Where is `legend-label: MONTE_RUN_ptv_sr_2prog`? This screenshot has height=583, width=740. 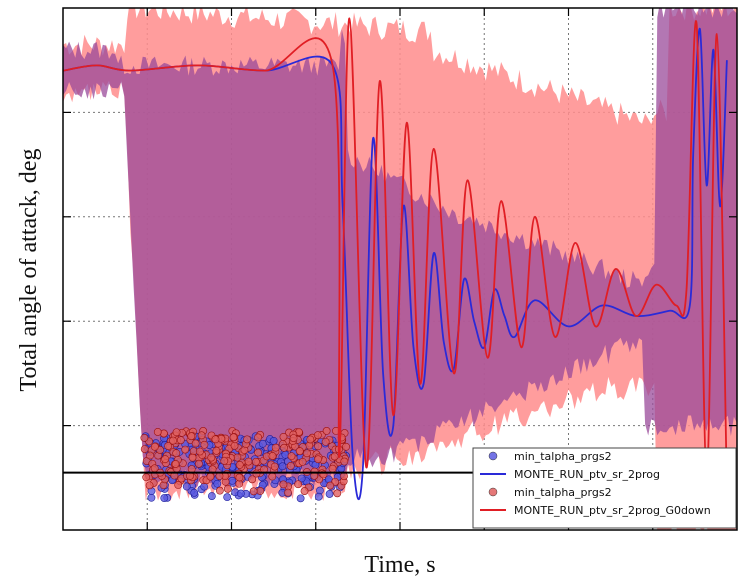 legend-label: MONTE_RUN_ptv_sr_2prog is located at coordinates (587, 474).